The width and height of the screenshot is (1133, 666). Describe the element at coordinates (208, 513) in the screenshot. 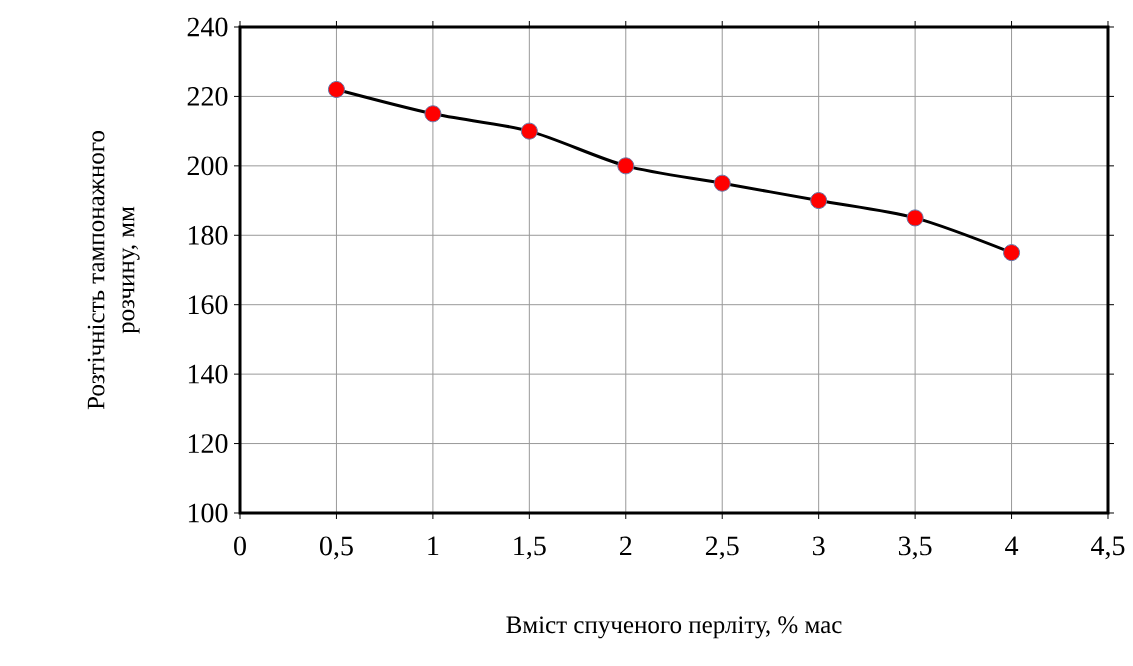

I see `y-tick-label: 100` at that location.